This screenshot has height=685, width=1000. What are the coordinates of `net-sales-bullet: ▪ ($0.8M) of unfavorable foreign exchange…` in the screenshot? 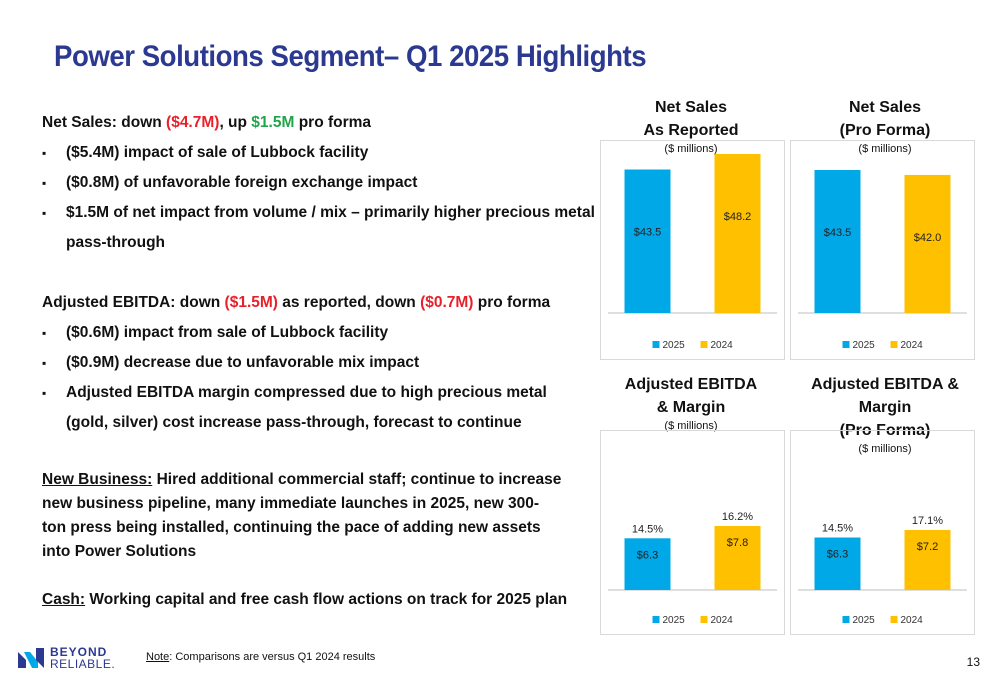 It's located at (230, 182).